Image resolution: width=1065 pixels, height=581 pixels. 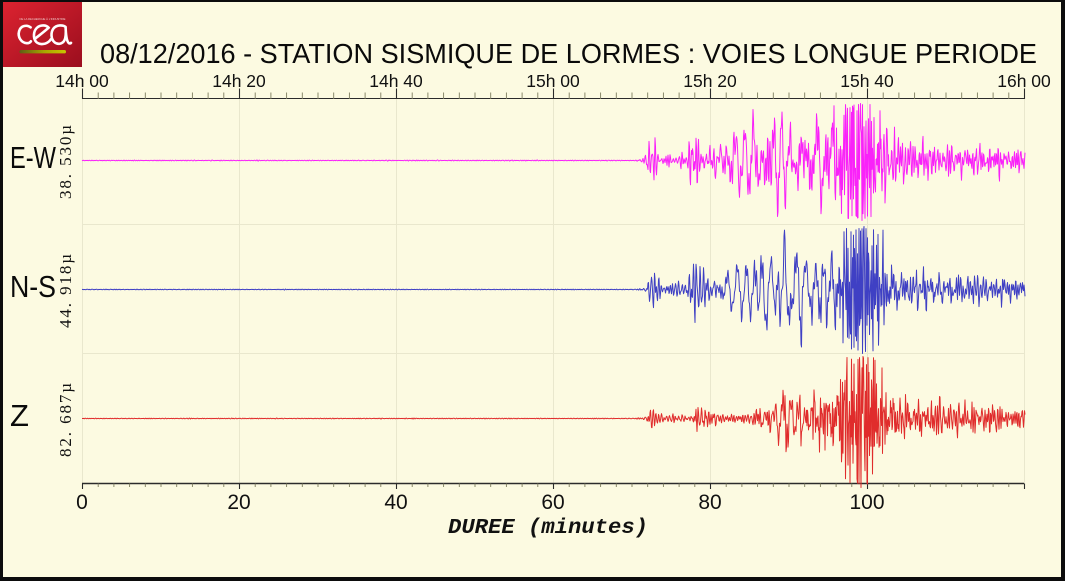 What do you see at coordinates (65, 290) in the screenshot?
I see `svg-text: 44. 918µ` at bounding box center [65, 290].